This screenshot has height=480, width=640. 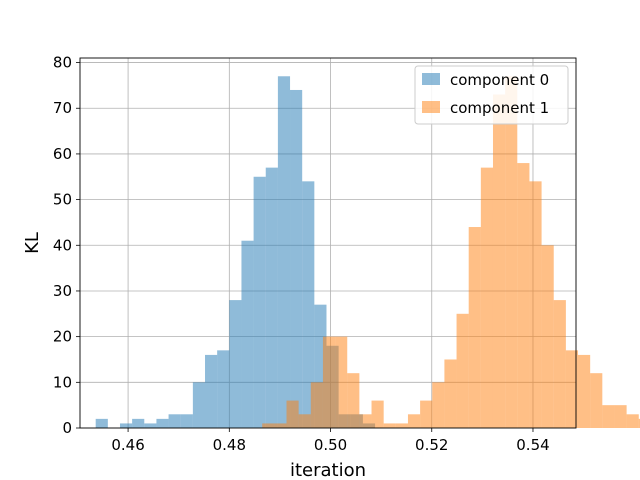 What do you see at coordinates (499, 80) in the screenshot?
I see `legend-label-component-0: component 0` at bounding box center [499, 80].